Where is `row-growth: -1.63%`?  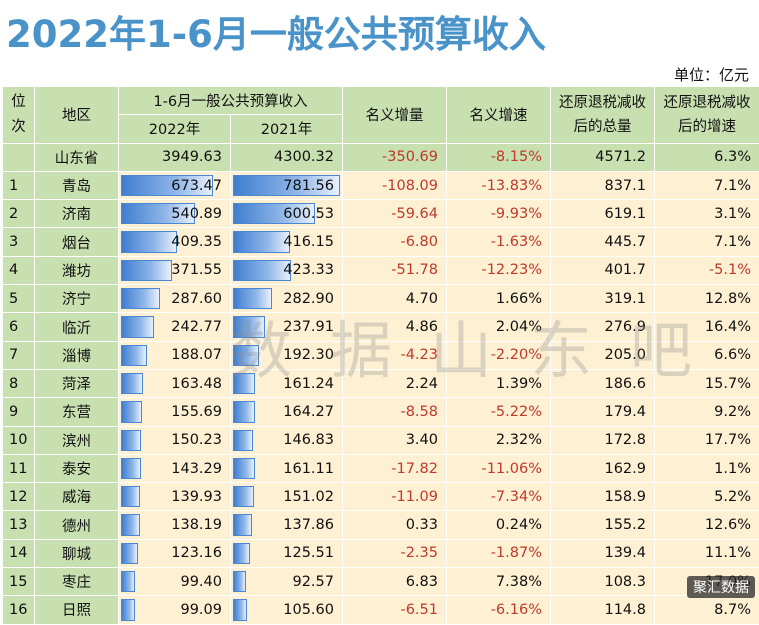
row-growth: -1.63% is located at coordinates (499, 242).